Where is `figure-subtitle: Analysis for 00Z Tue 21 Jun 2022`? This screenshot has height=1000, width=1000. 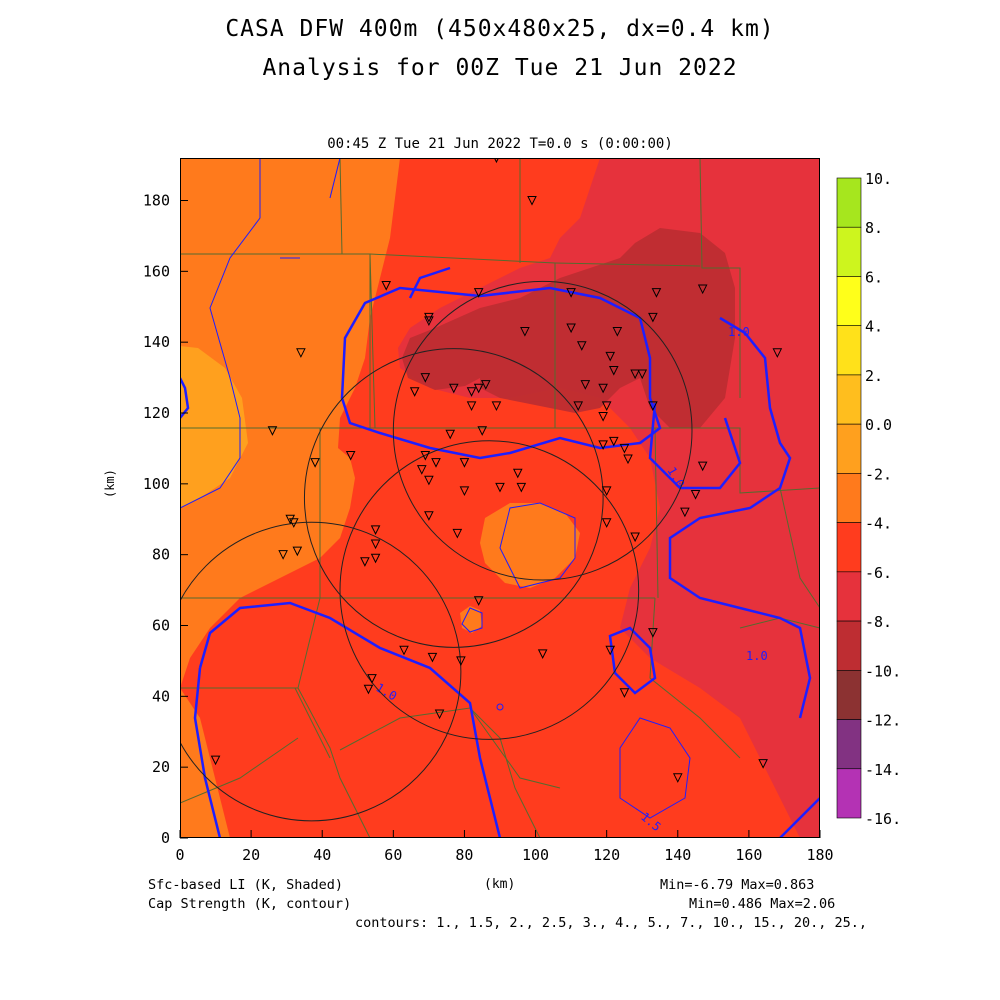
figure-subtitle: Analysis for 00Z Tue 21 Jun 2022 is located at coordinates (500, 68).